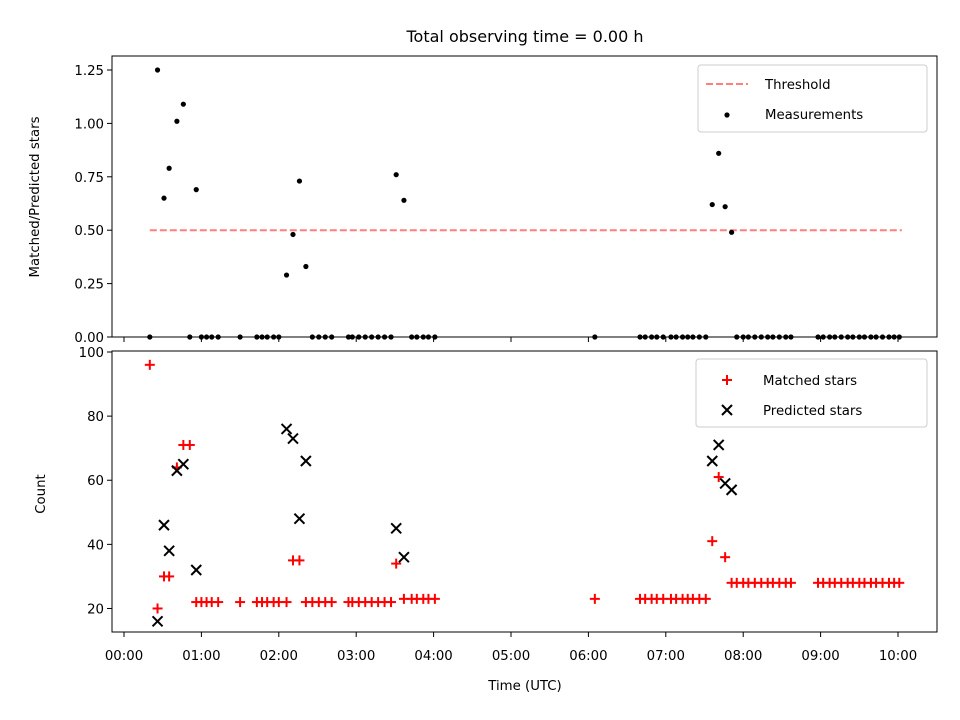 This screenshot has height=720, width=960. I want to click on ratio-y-tick-label: 0.50, so click(89, 231).